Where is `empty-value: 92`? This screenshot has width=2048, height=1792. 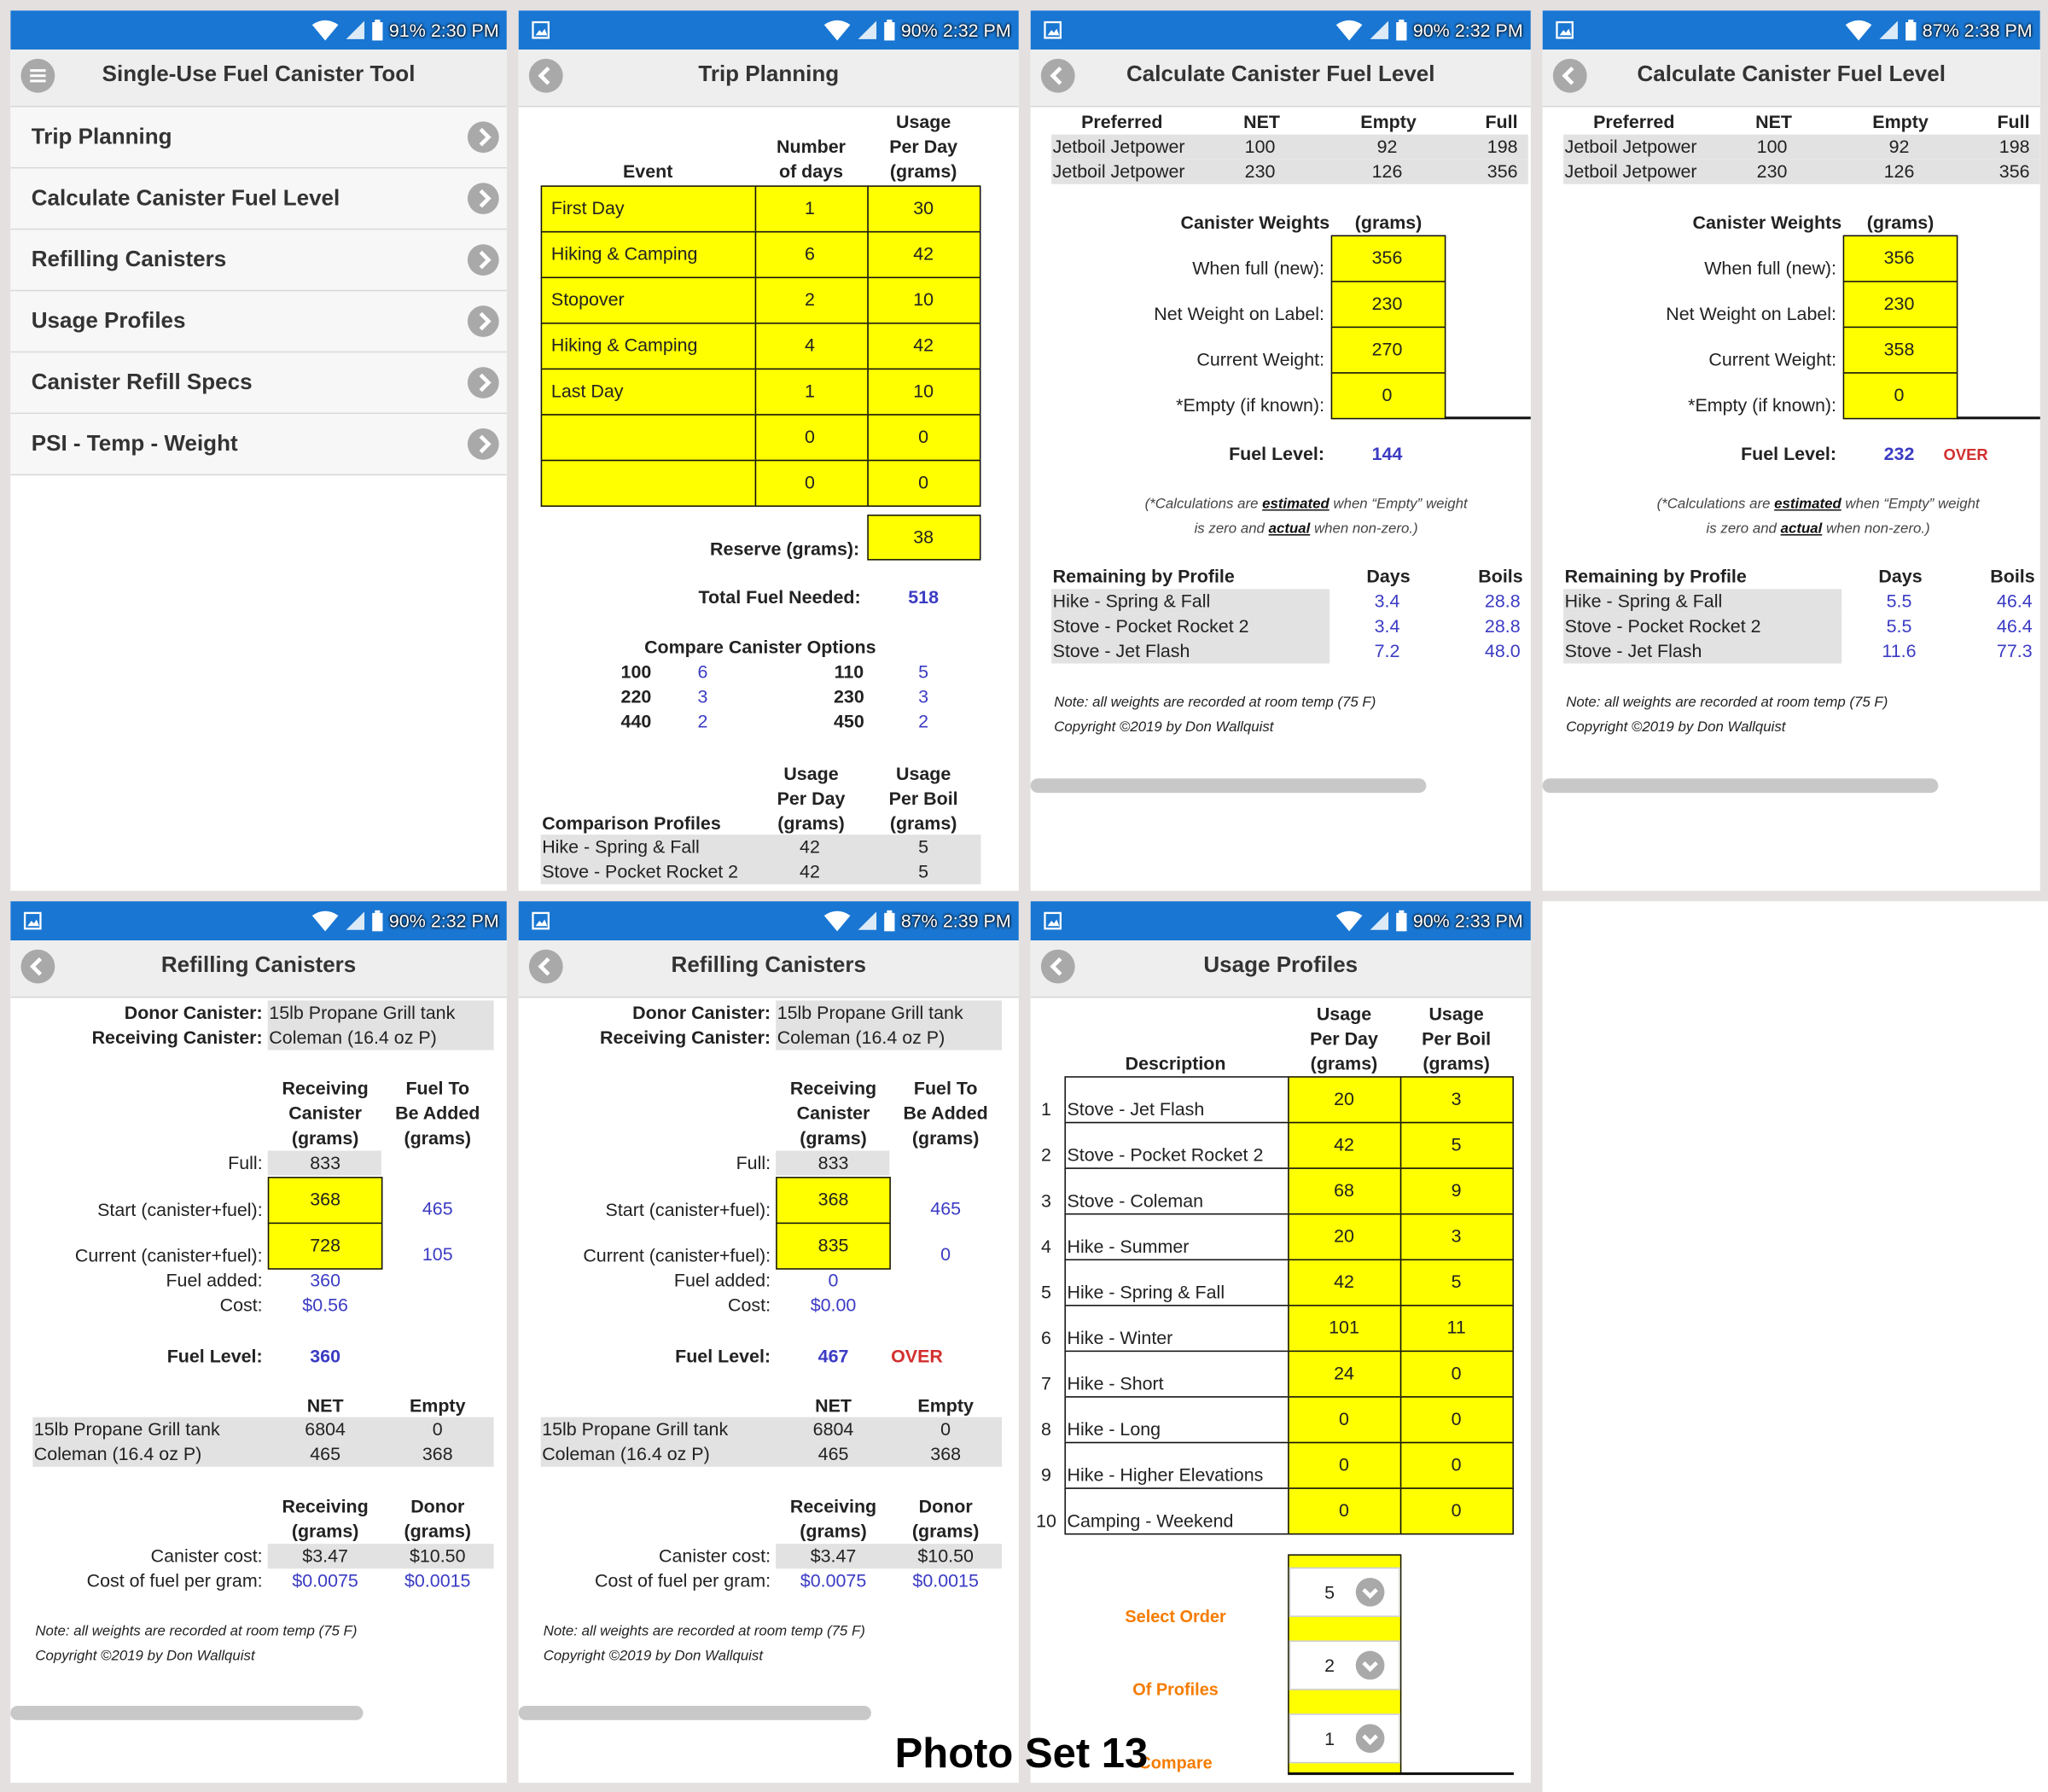 empty-value: 92 is located at coordinates (1899, 146).